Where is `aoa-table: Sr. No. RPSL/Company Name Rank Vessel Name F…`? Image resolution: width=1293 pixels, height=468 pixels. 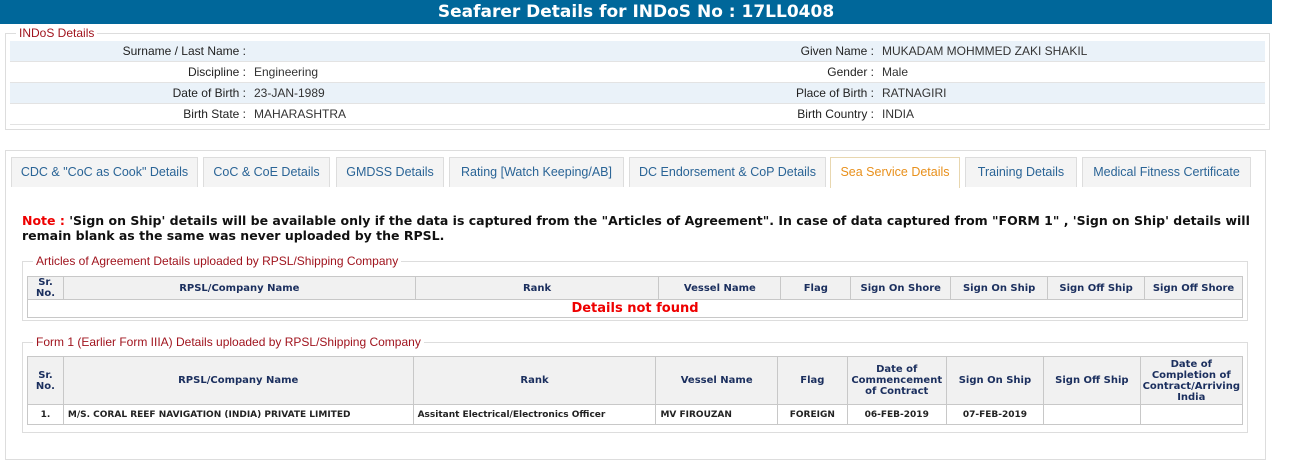 aoa-table: Sr. No. RPSL/Company Name Rank Vessel Name F… is located at coordinates (635, 297).